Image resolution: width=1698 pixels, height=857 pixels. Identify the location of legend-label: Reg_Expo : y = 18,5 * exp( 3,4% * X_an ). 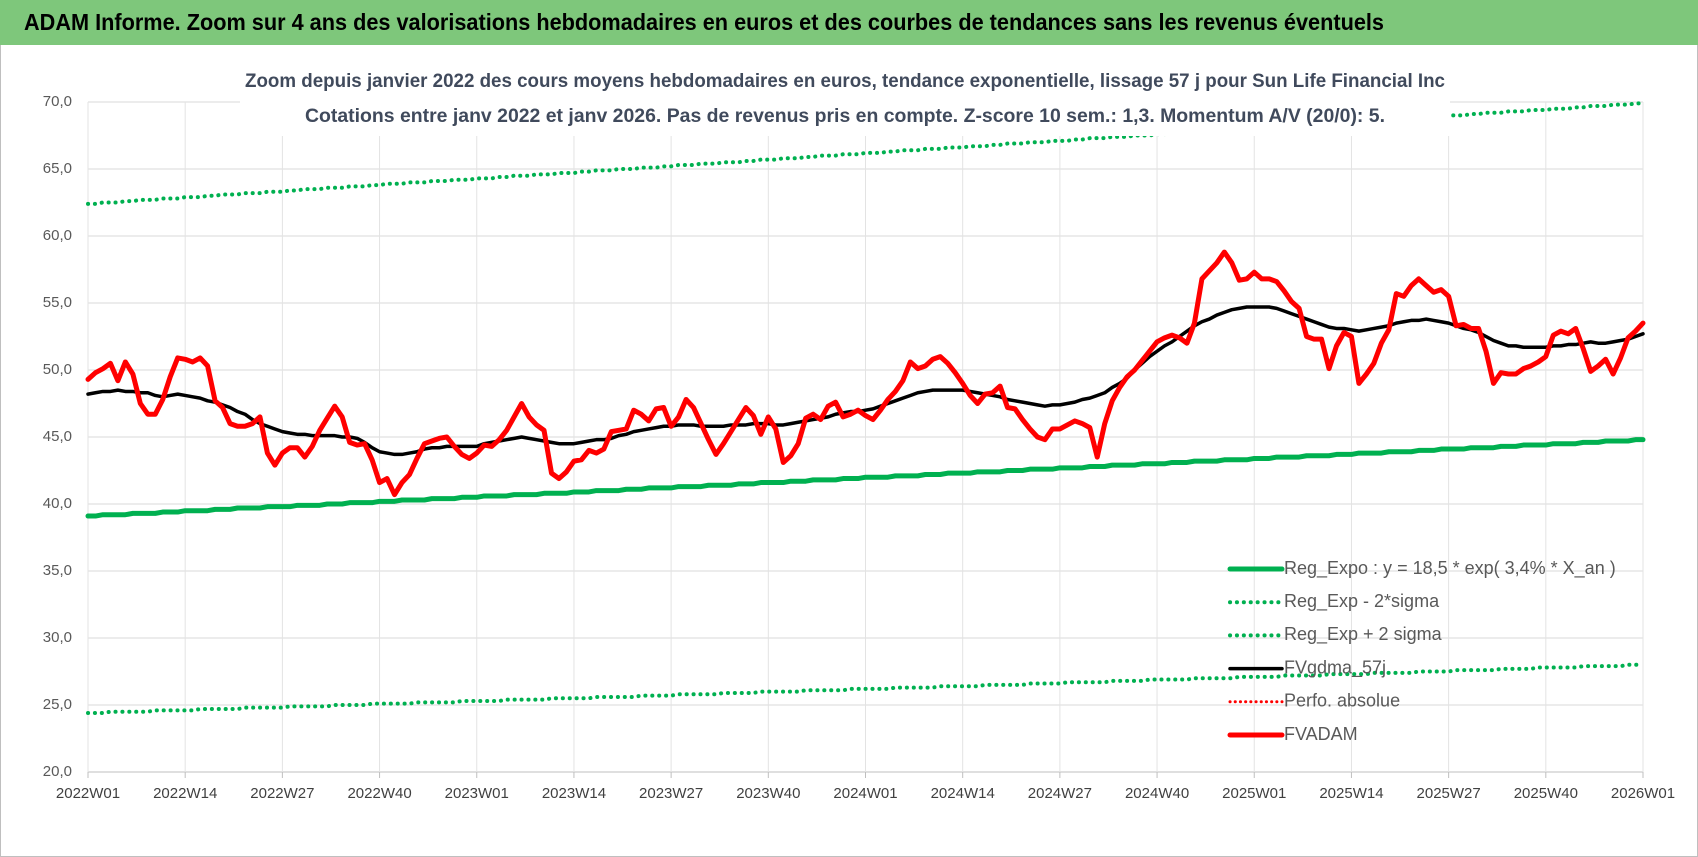
(1450, 568).